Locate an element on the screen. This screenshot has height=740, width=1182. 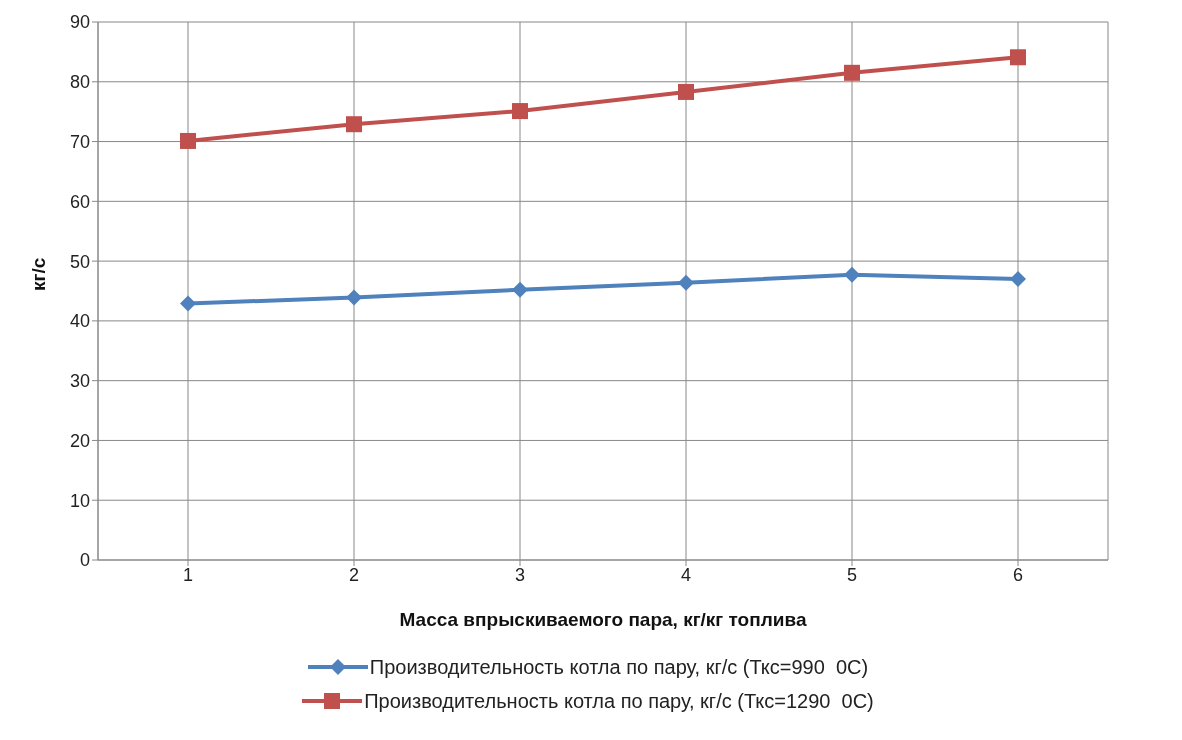
y-tick-label: 50 is located at coordinates (79, 261).